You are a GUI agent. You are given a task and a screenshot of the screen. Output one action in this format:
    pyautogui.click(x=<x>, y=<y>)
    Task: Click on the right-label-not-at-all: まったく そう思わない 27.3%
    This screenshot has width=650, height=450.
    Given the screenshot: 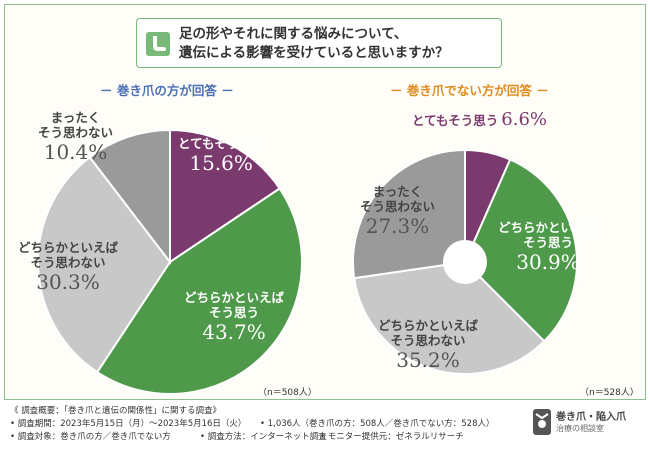 What is the action you would take?
    pyautogui.click(x=398, y=211)
    